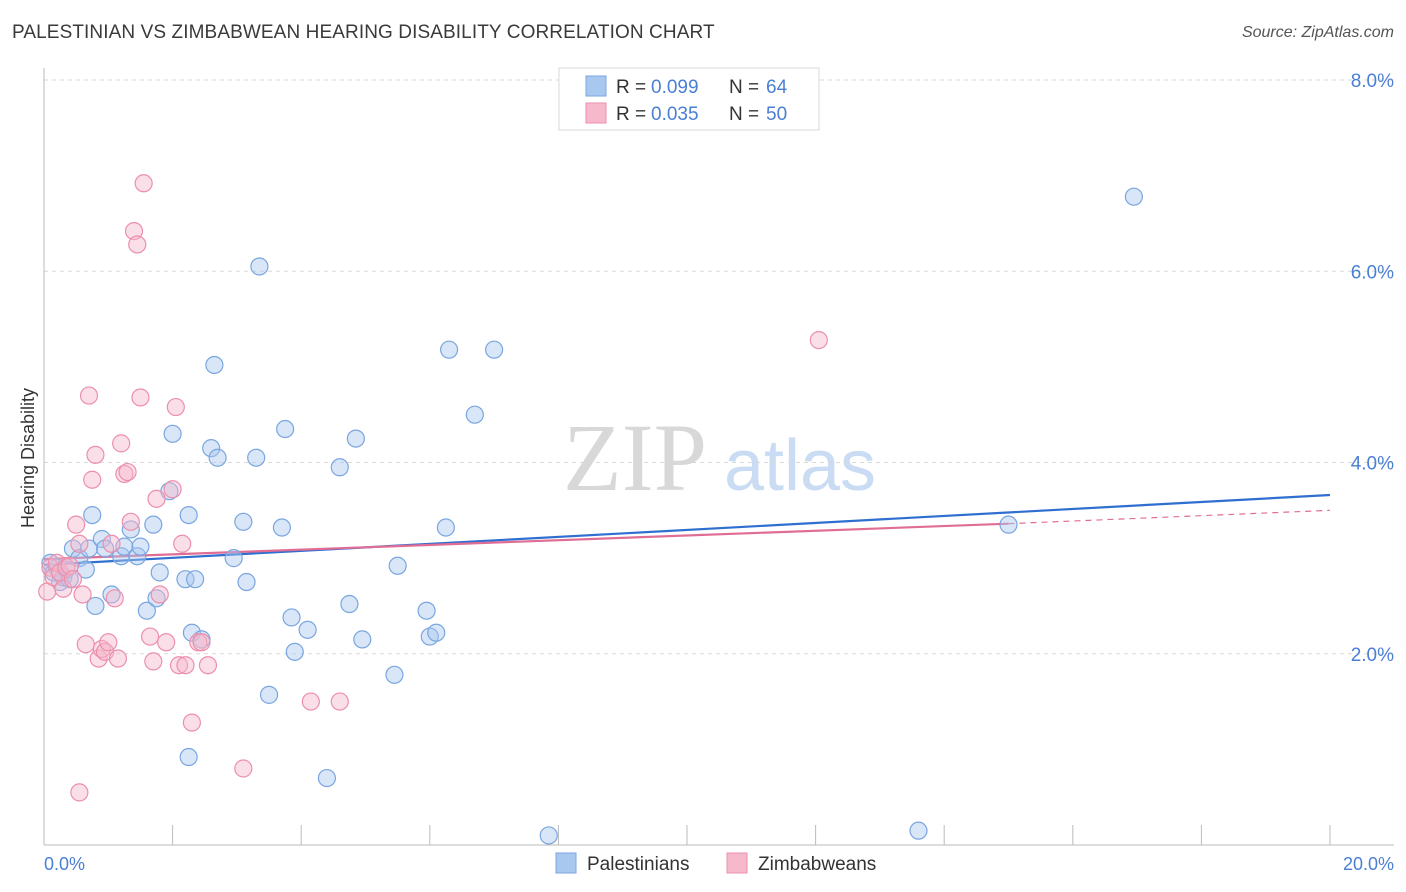 The width and height of the screenshot is (1406, 892). I want to click on bottom-legend: Palestinians Zimbabweans, so click(715, 863).